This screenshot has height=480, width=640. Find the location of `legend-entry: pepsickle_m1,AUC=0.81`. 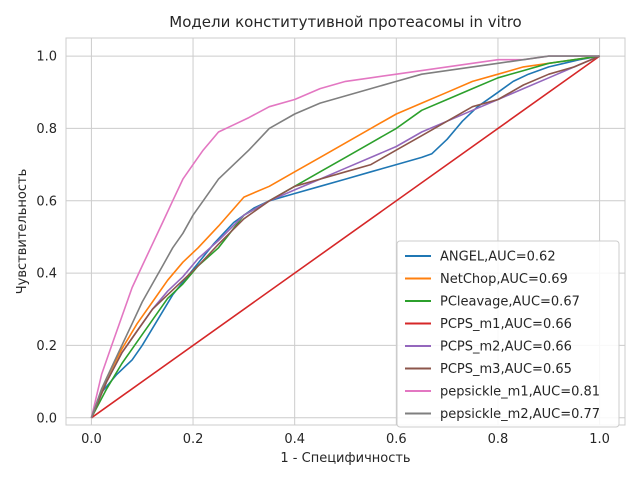

legend-entry: pepsickle_m1,AUC=0.81 is located at coordinates (520, 392).